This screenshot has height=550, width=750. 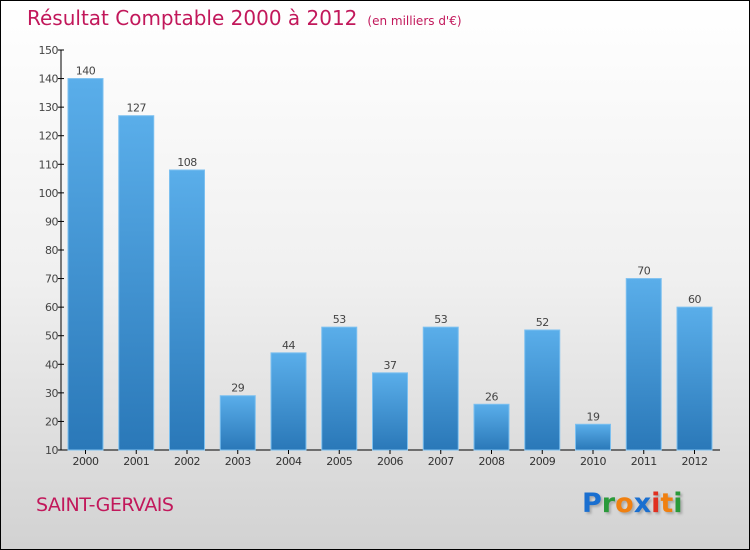 I want to click on data-label: 140, so click(x=86, y=71).